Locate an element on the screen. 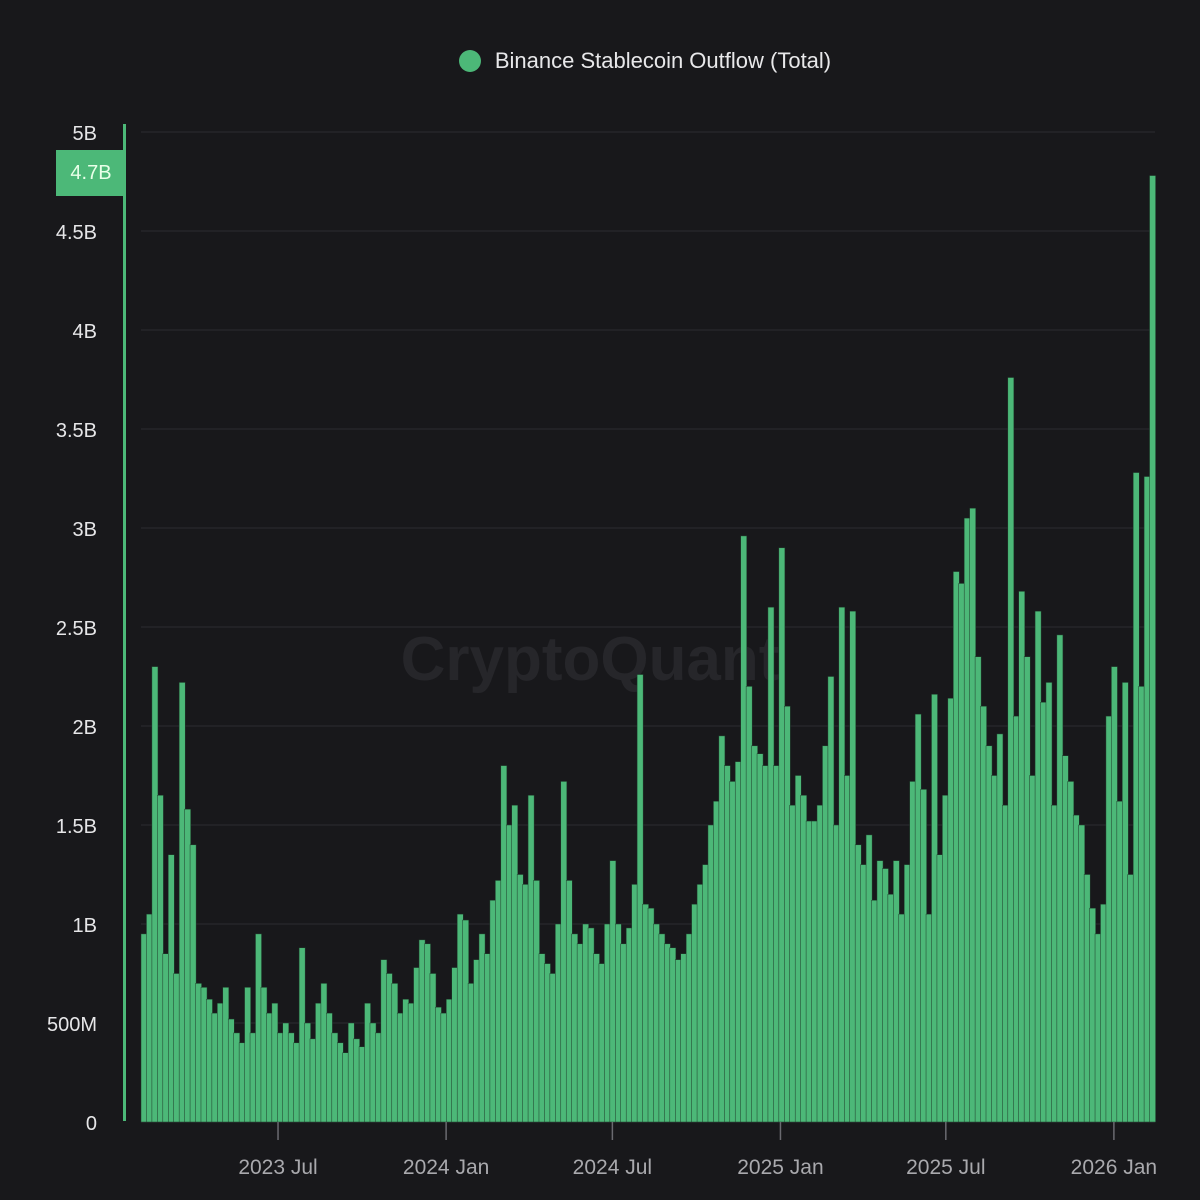 Image resolution: width=1200 pixels, height=1200 pixels. watermark: CryptoQuant is located at coordinates (590, 659).